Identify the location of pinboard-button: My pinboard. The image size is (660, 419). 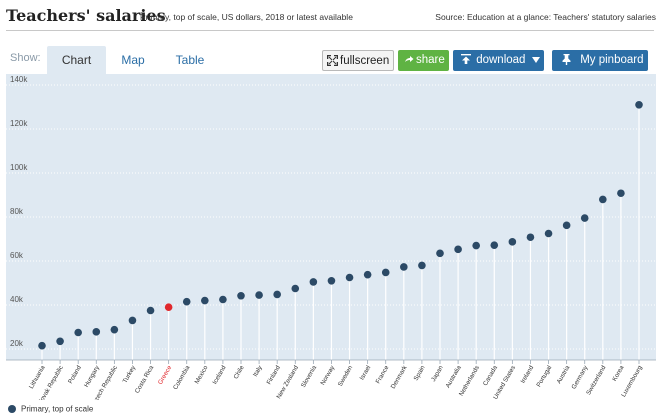
(605, 60).